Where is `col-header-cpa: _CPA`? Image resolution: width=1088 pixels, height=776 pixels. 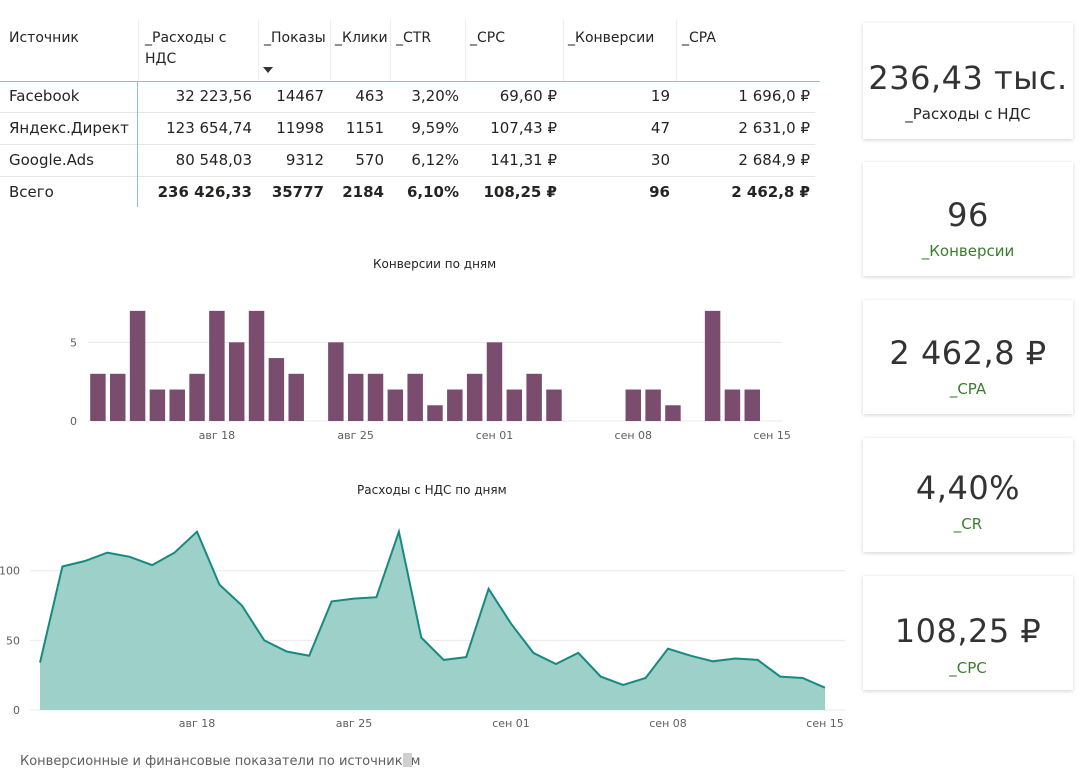
col-header-cpa: _CPA is located at coordinates (699, 38).